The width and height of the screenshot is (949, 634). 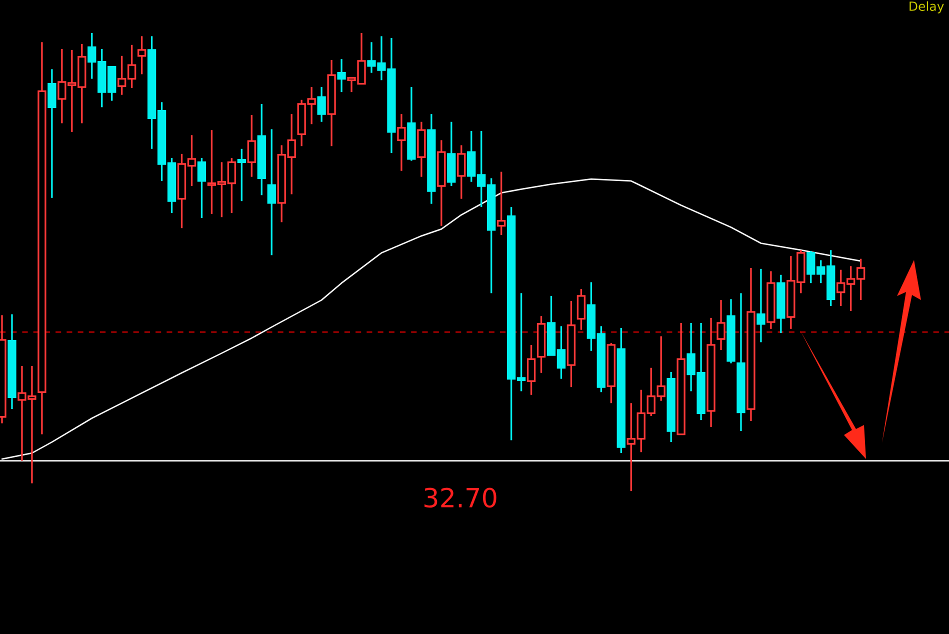 I want to click on annotation: 32.70, so click(x=460, y=498).